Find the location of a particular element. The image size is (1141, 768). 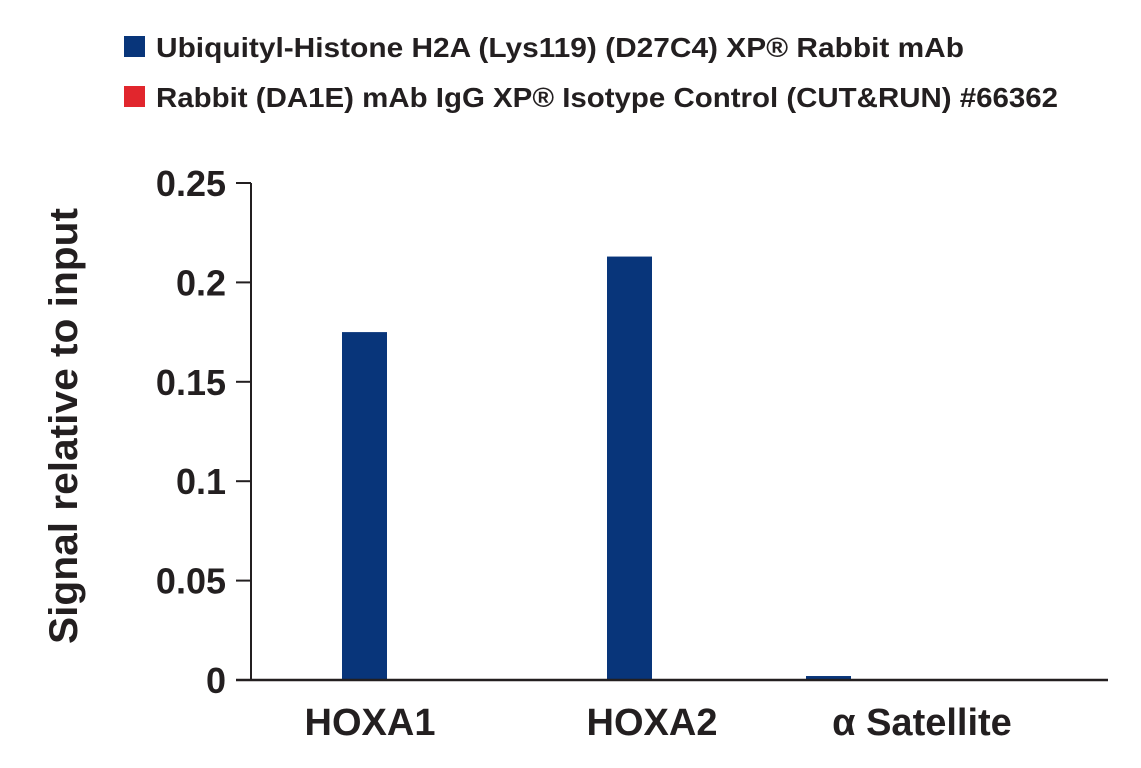

x-tick-label: HOXA2 is located at coordinates (652, 723).